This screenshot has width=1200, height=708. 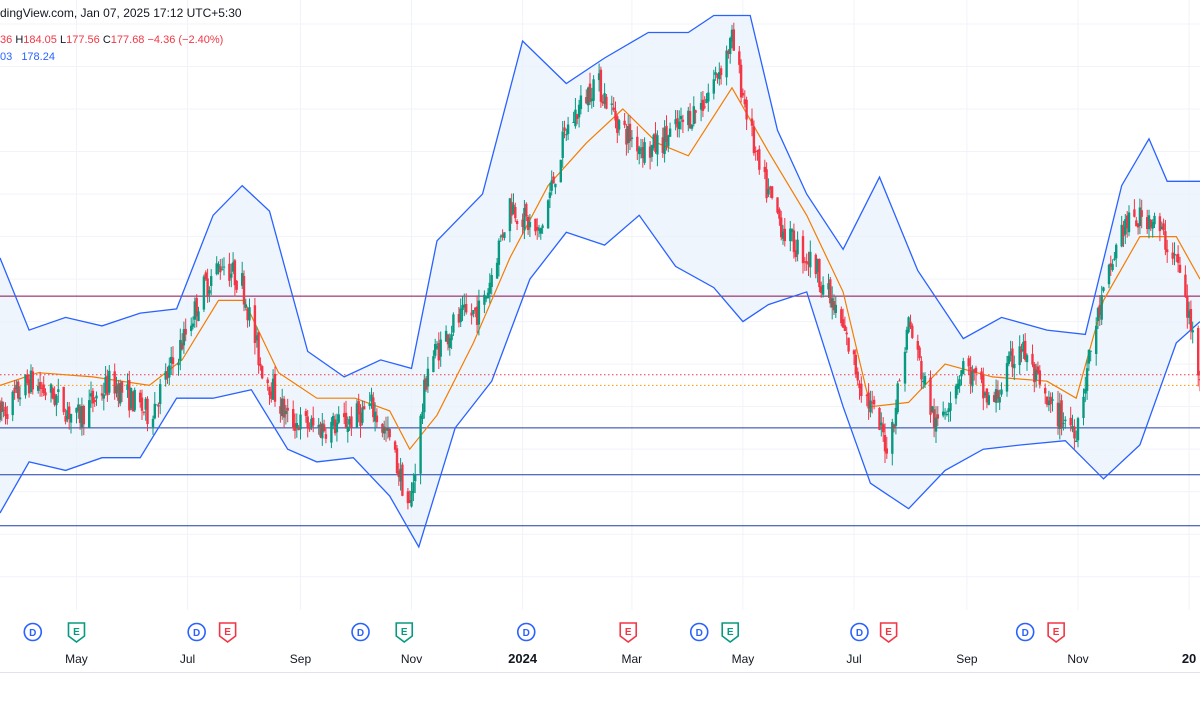 I want to click on earnings-label: E, so click(x=76, y=632).